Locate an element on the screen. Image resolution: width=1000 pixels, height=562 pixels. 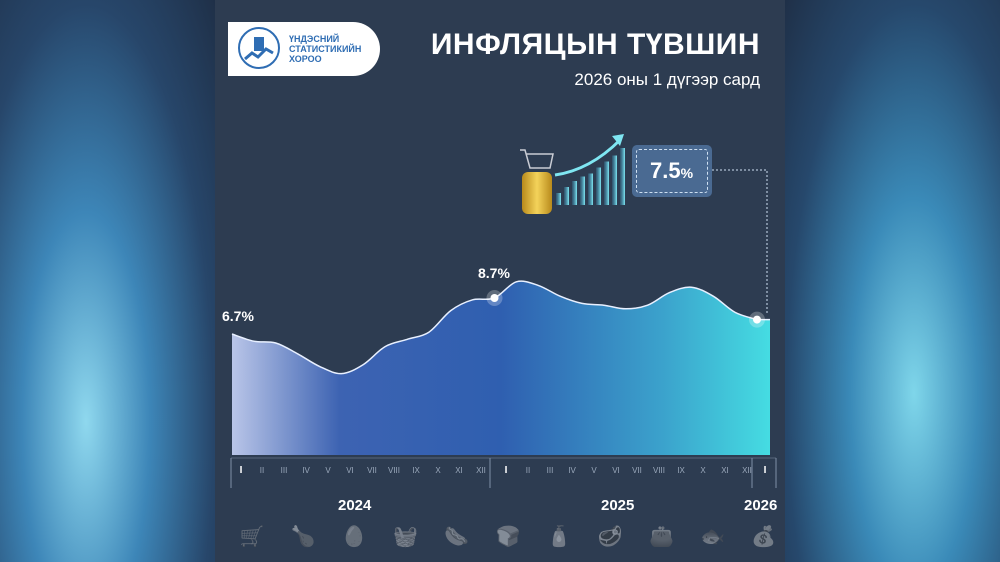
bread-icon: 🍞 is located at coordinates (508, 537).